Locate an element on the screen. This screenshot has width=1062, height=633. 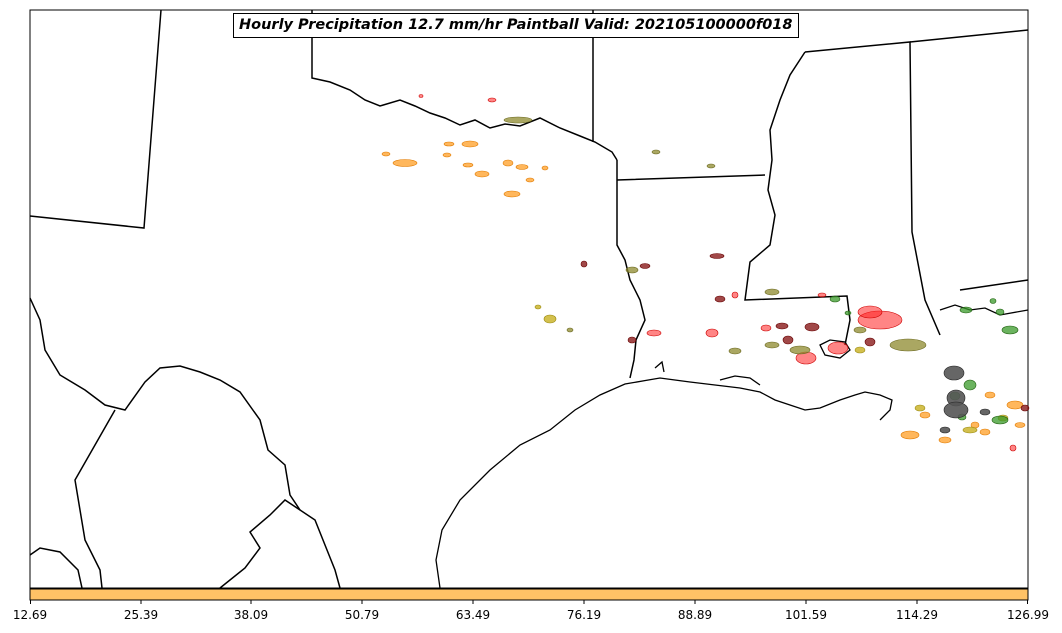
texas-mexico-border is located at coordinates (185, 443).